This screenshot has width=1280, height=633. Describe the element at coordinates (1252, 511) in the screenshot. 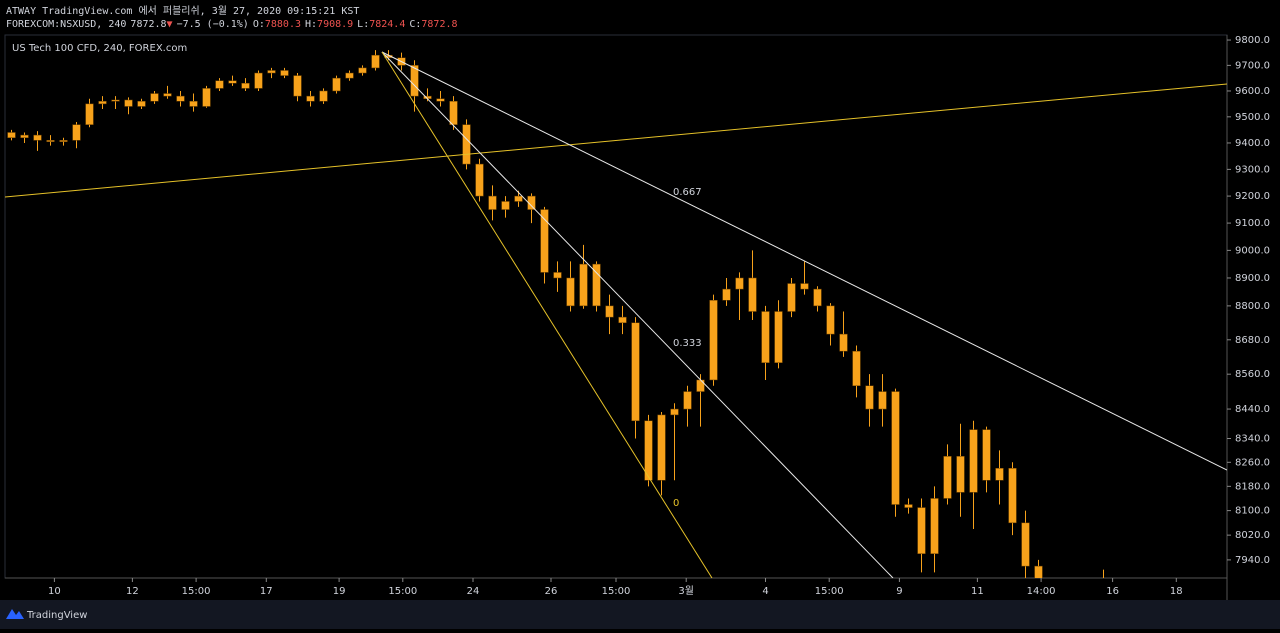

I see `y-tick-label: 8100.0` at that location.